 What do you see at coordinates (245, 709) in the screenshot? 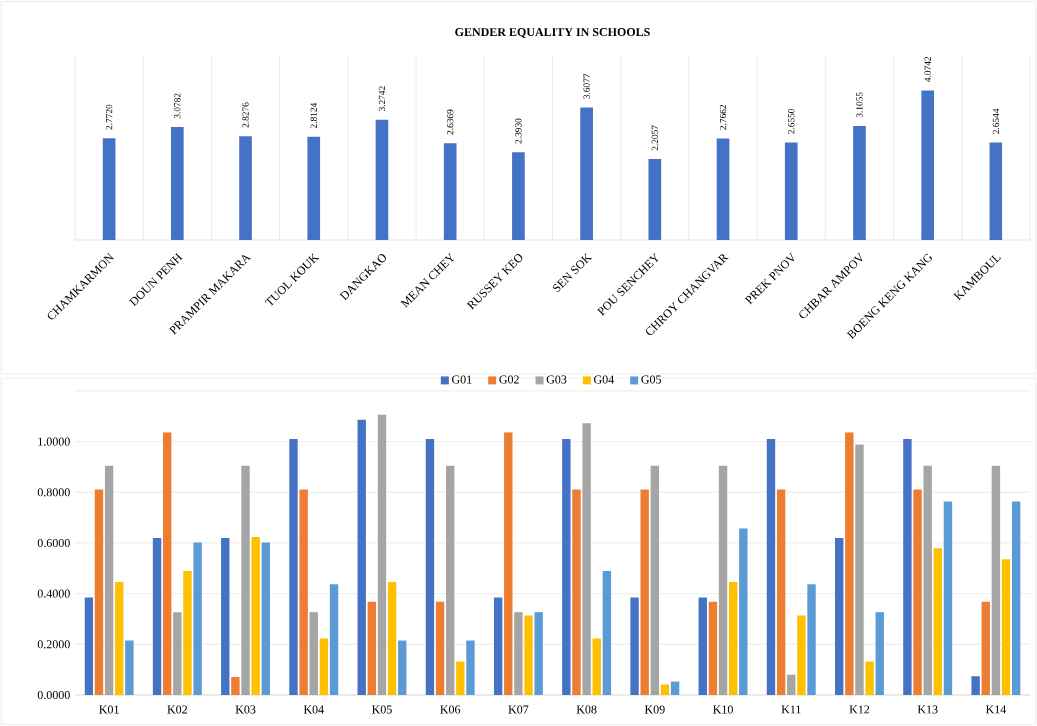
I see `x-tick-label: K03` at bounding box center [245, 709].